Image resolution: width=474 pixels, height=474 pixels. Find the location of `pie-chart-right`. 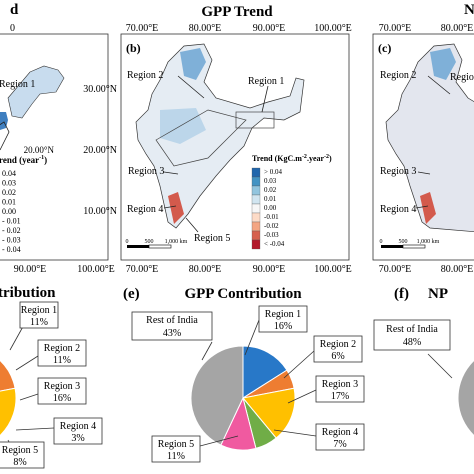

pie-chart-right is located at coordinates (465, 398).